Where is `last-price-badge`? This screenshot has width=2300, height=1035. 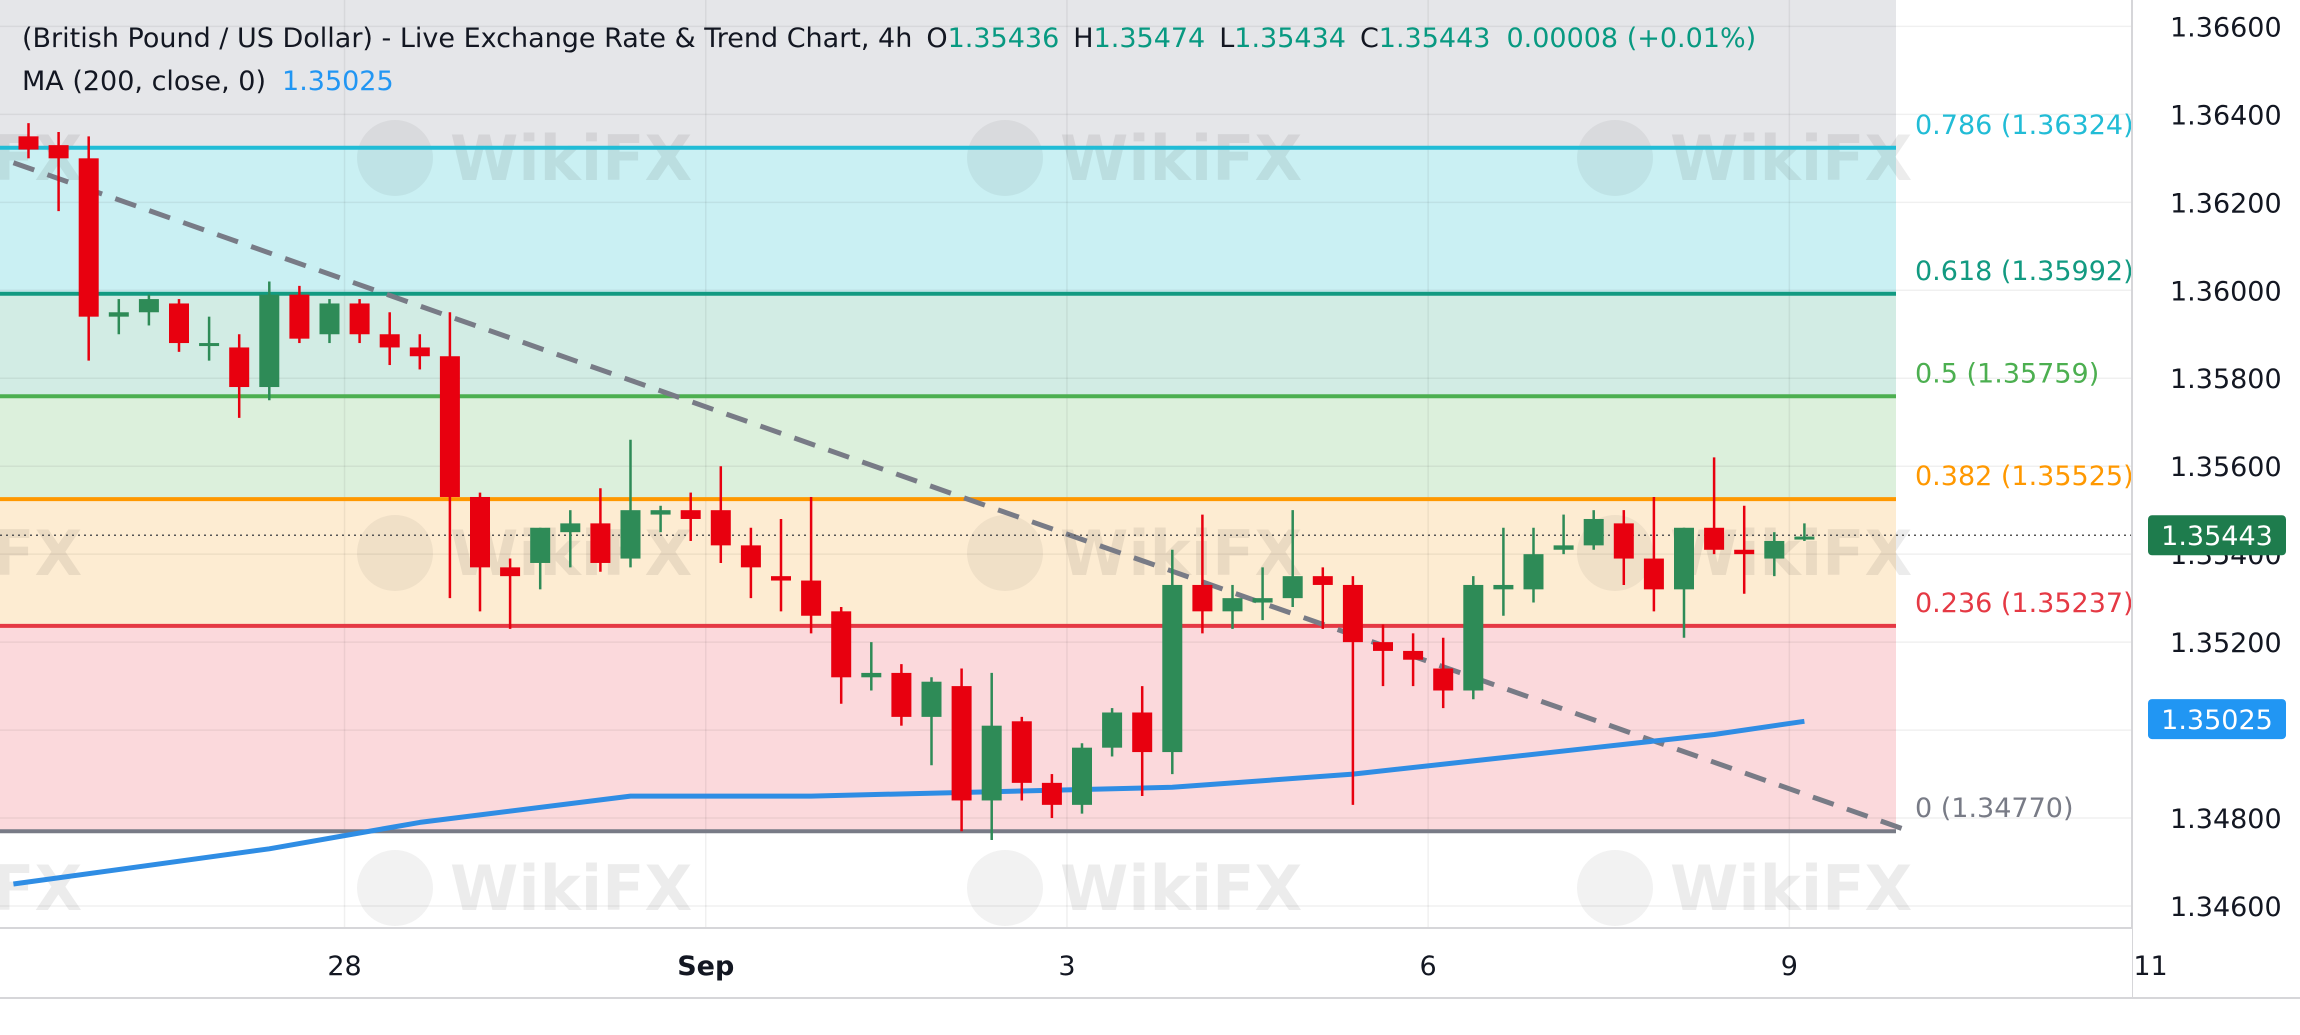
last-price-badge is located at coordinates (2217, 535).